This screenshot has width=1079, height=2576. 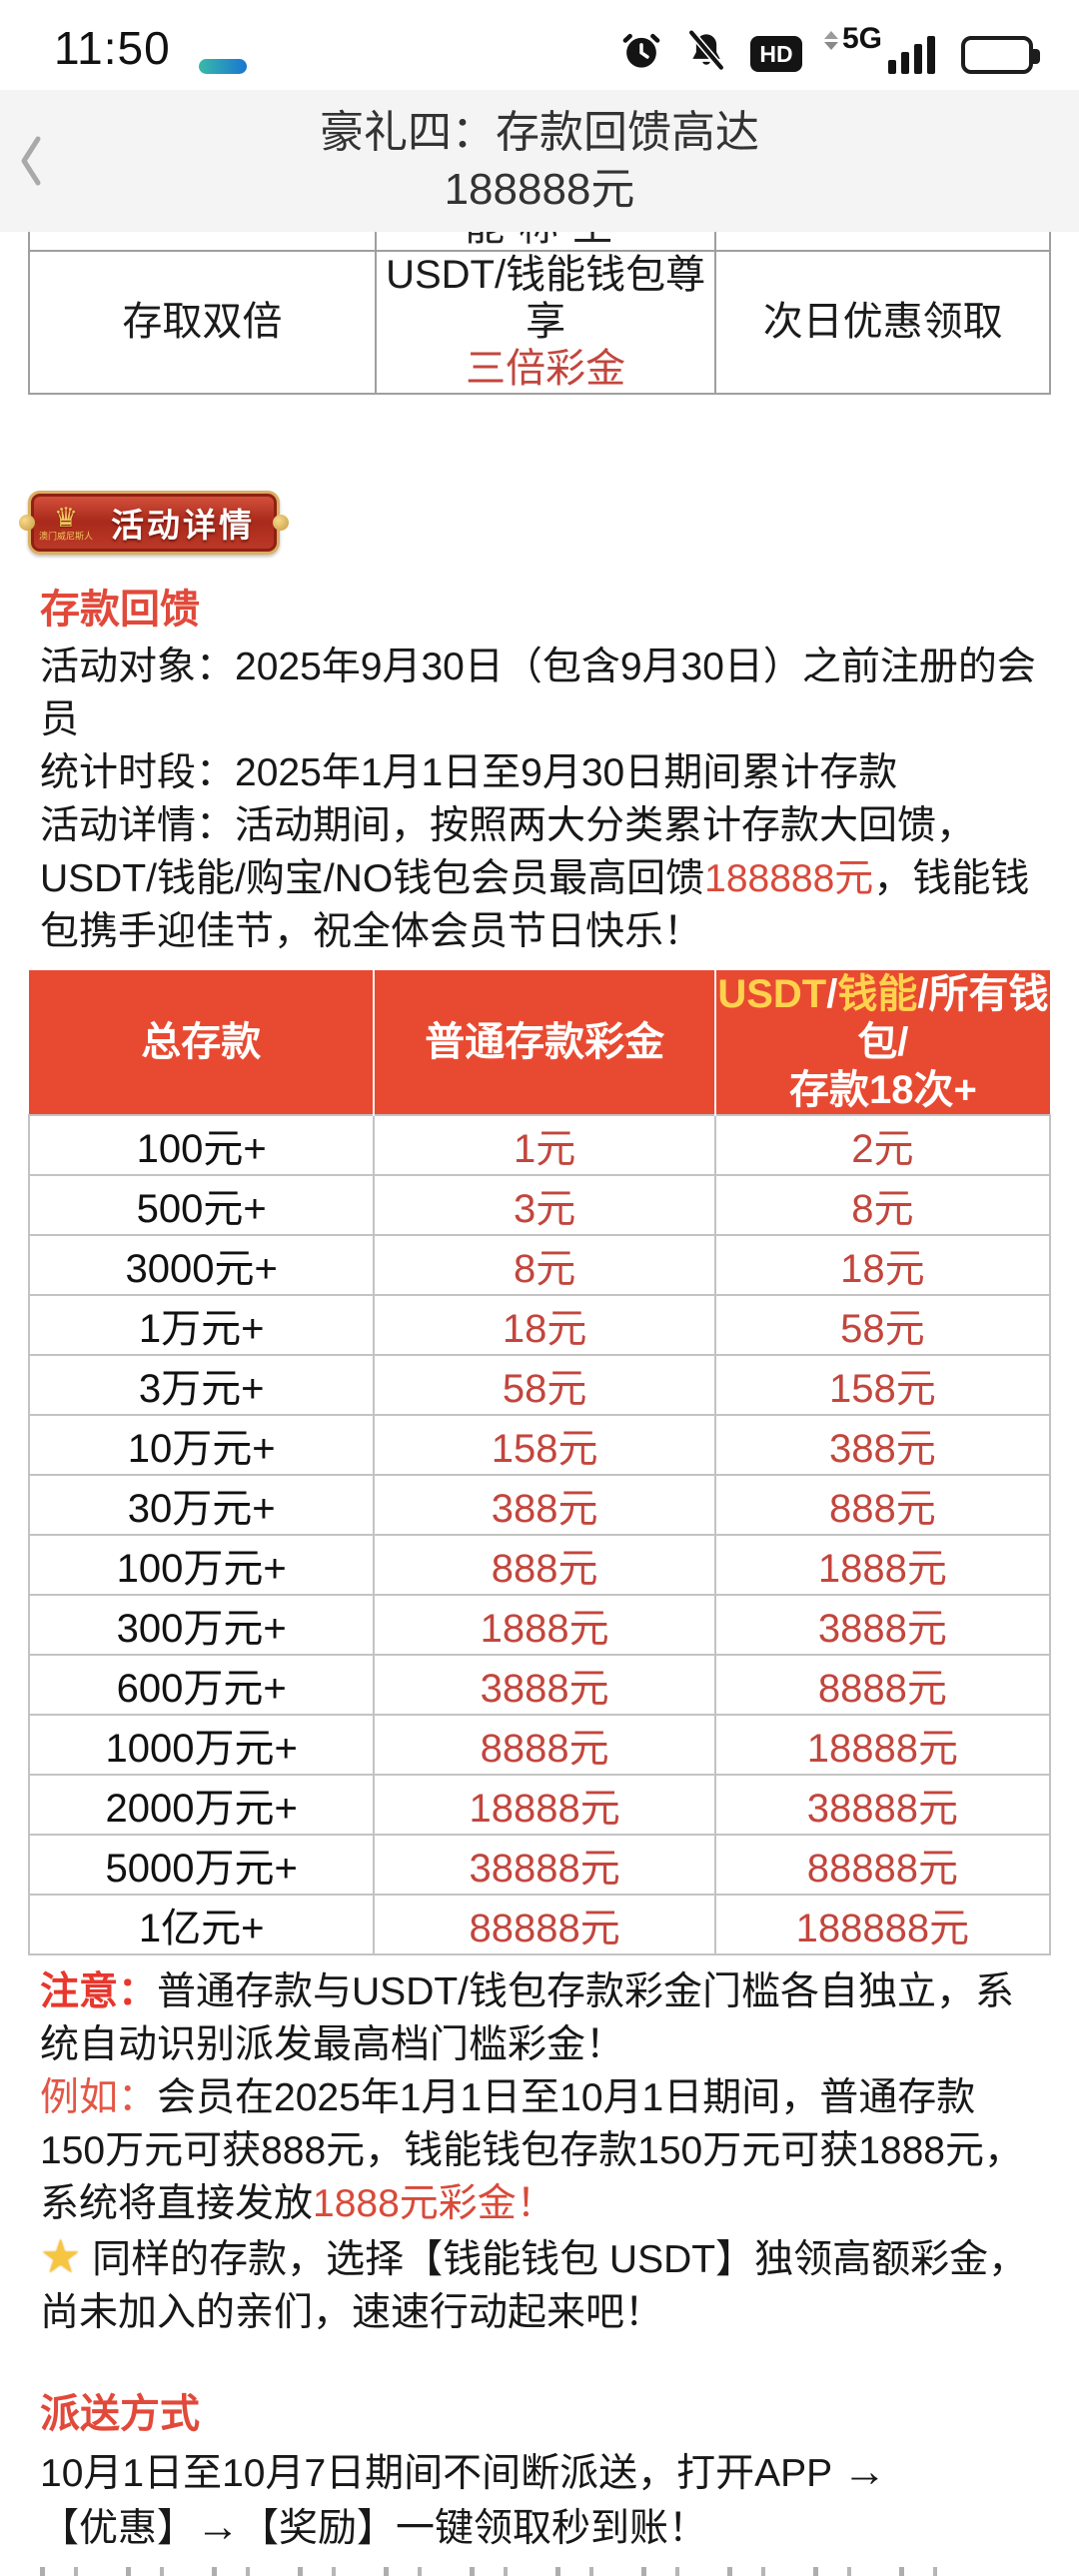 I want to click on tiers-header-row: 总存款 普通存款彩金 USDT/钱能/所有钱包/ 存款18次+, so click(x=539, y=1042).